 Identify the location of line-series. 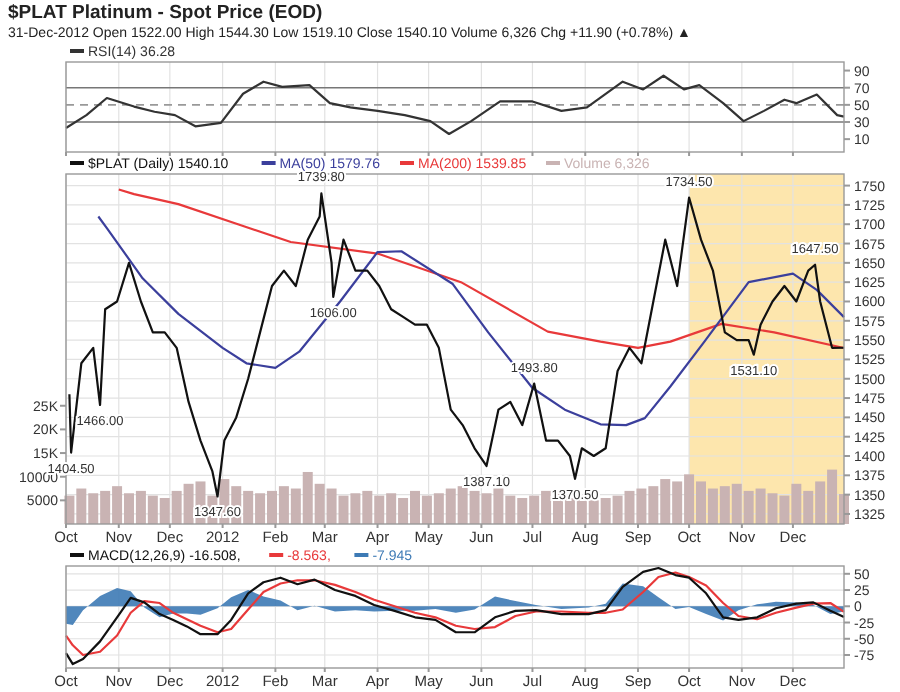
(455, 105).